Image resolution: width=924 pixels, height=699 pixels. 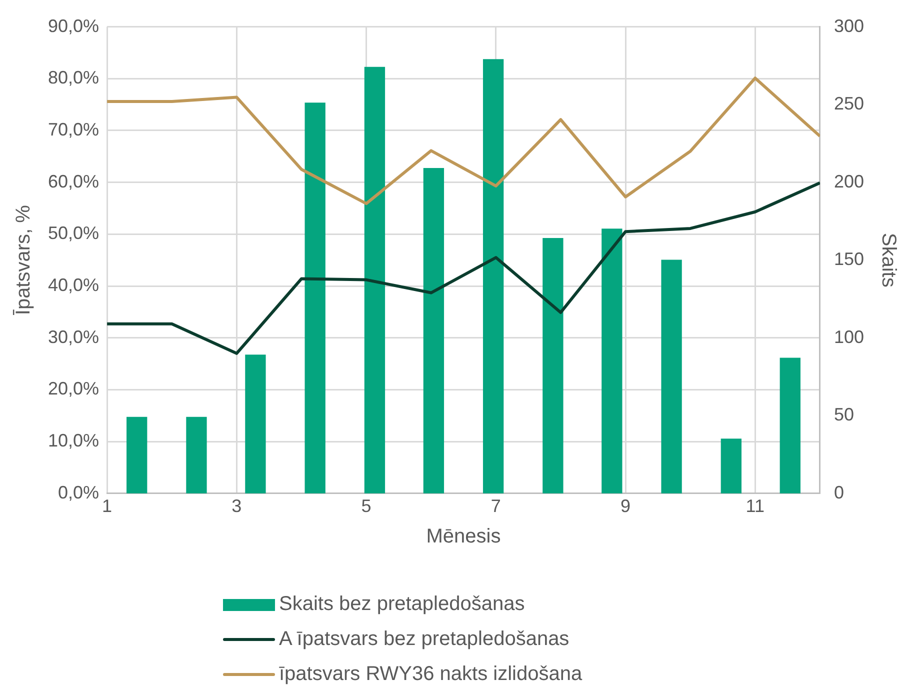 I want to click on y2-tick-label: 300, so click(x=849, y=26).